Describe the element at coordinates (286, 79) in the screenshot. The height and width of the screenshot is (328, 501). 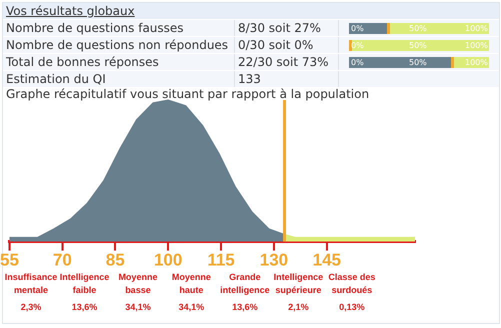
I see `text: 133` at that location.